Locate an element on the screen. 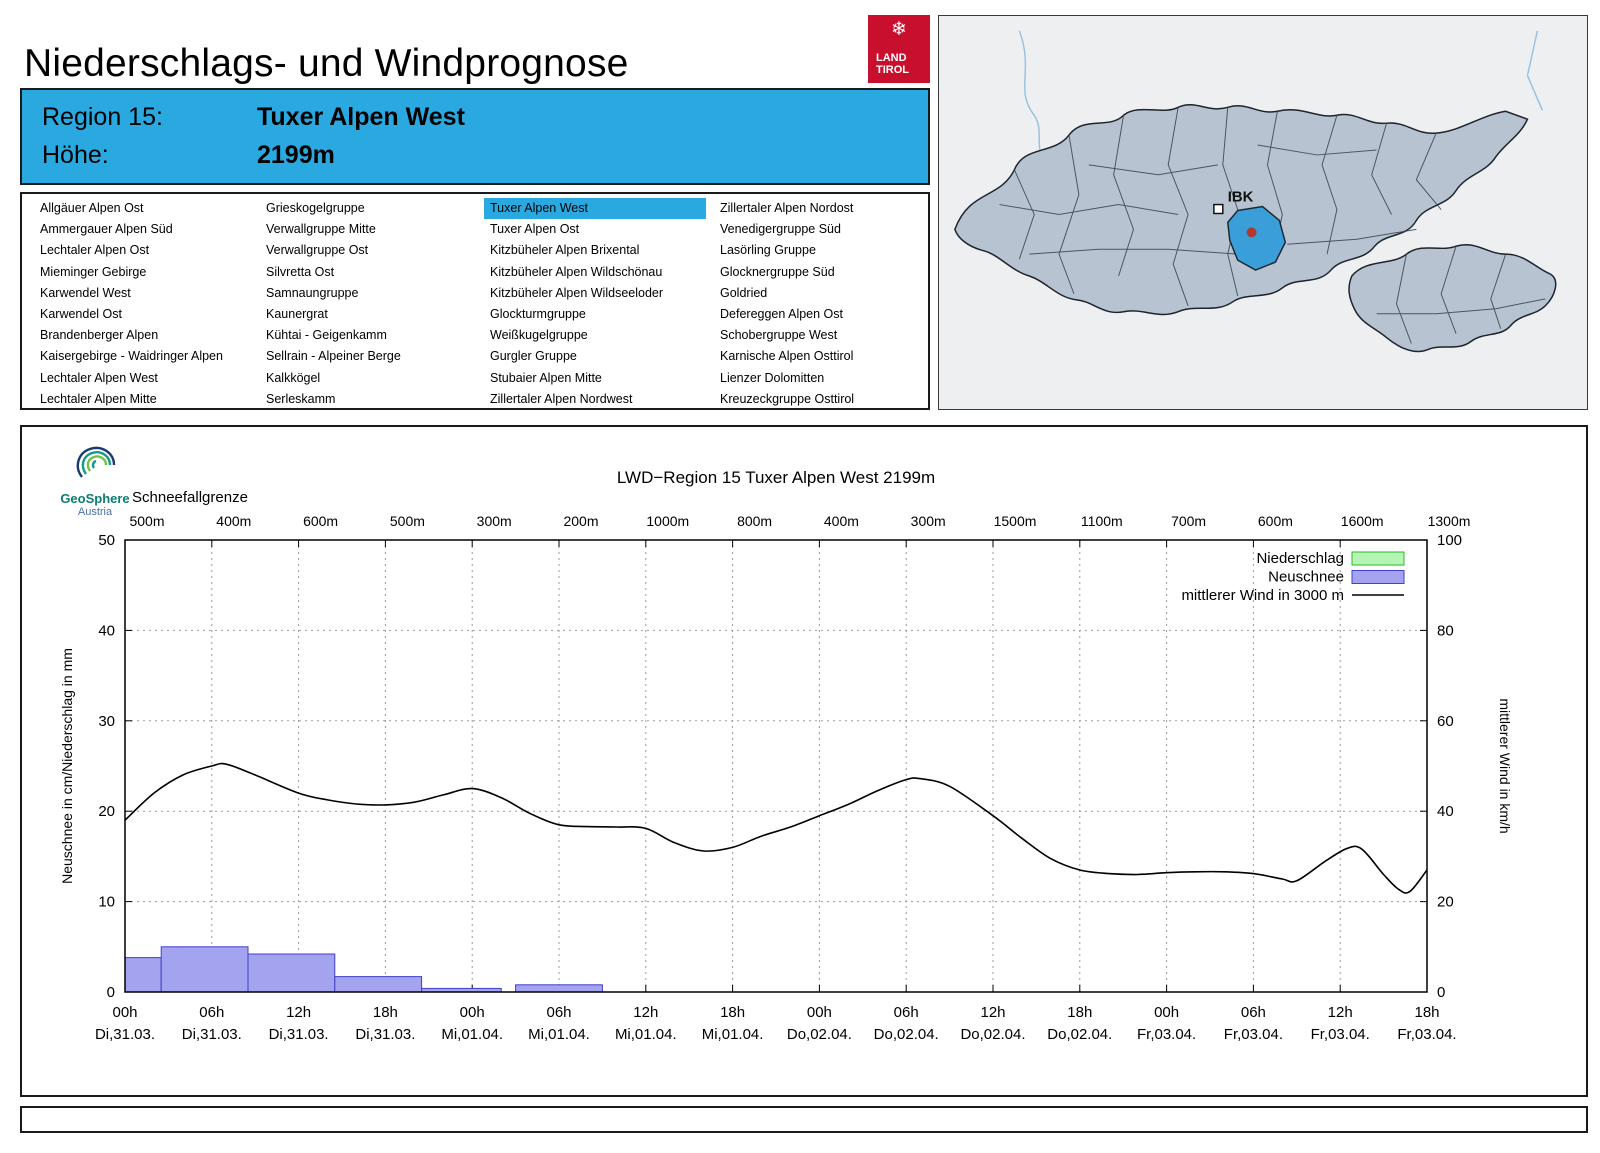  region-list-item: Mieminger Gebirge is located at coordinates (93, 271).